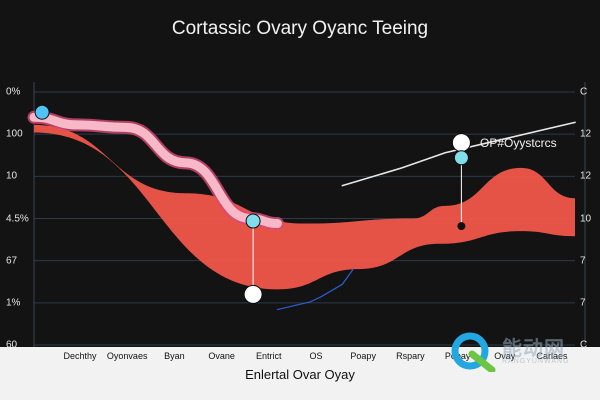 Image resolution: width=600 pixels, height=400 pixels. I want to click on tick-label: Entrict, so click(269, 356).